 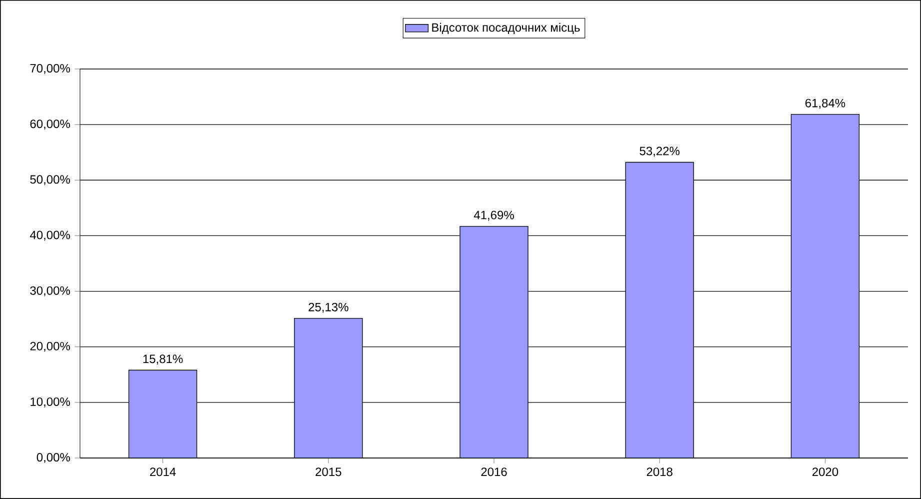 What do you see at coordinates (50, 291) in the screenshot?
I see `y-tick-label: 30,00%` at bounding box center [50, 291].